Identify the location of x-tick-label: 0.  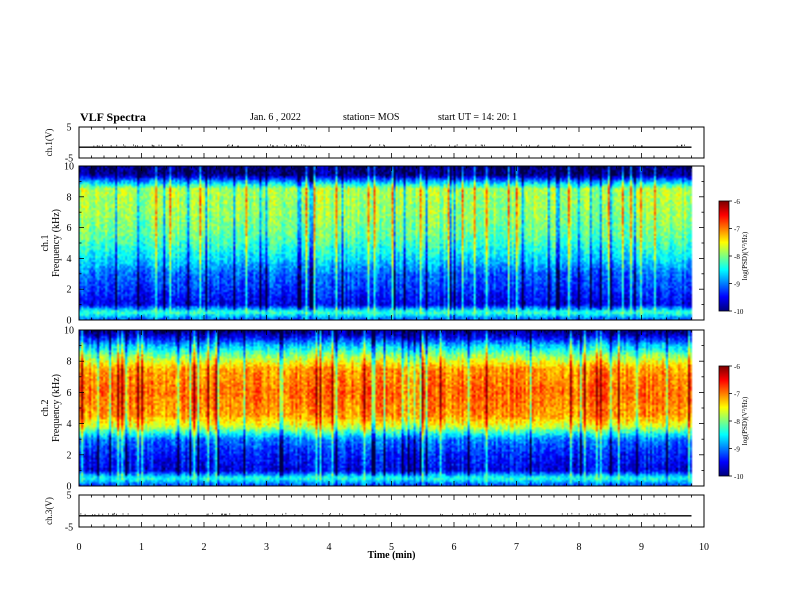
(79, 547).